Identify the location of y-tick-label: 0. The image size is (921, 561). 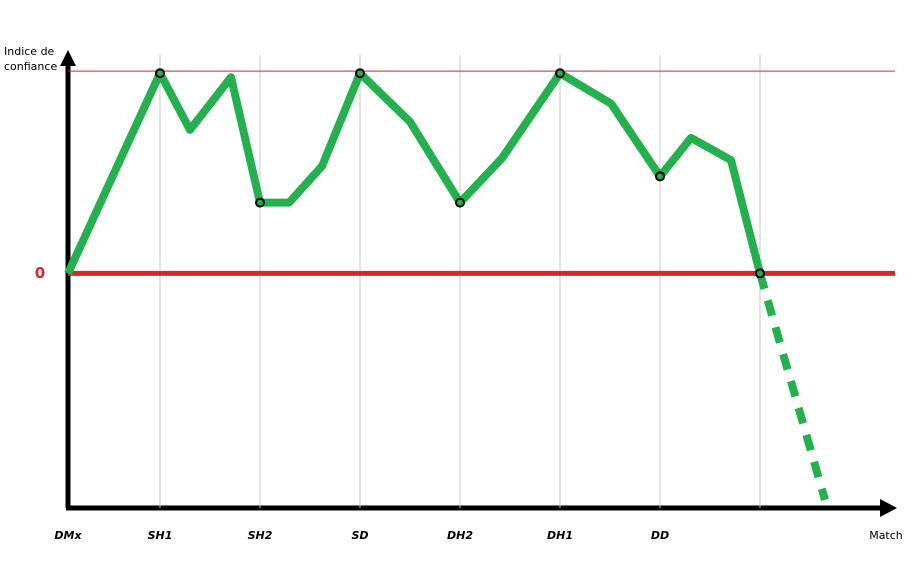
(40, 273).